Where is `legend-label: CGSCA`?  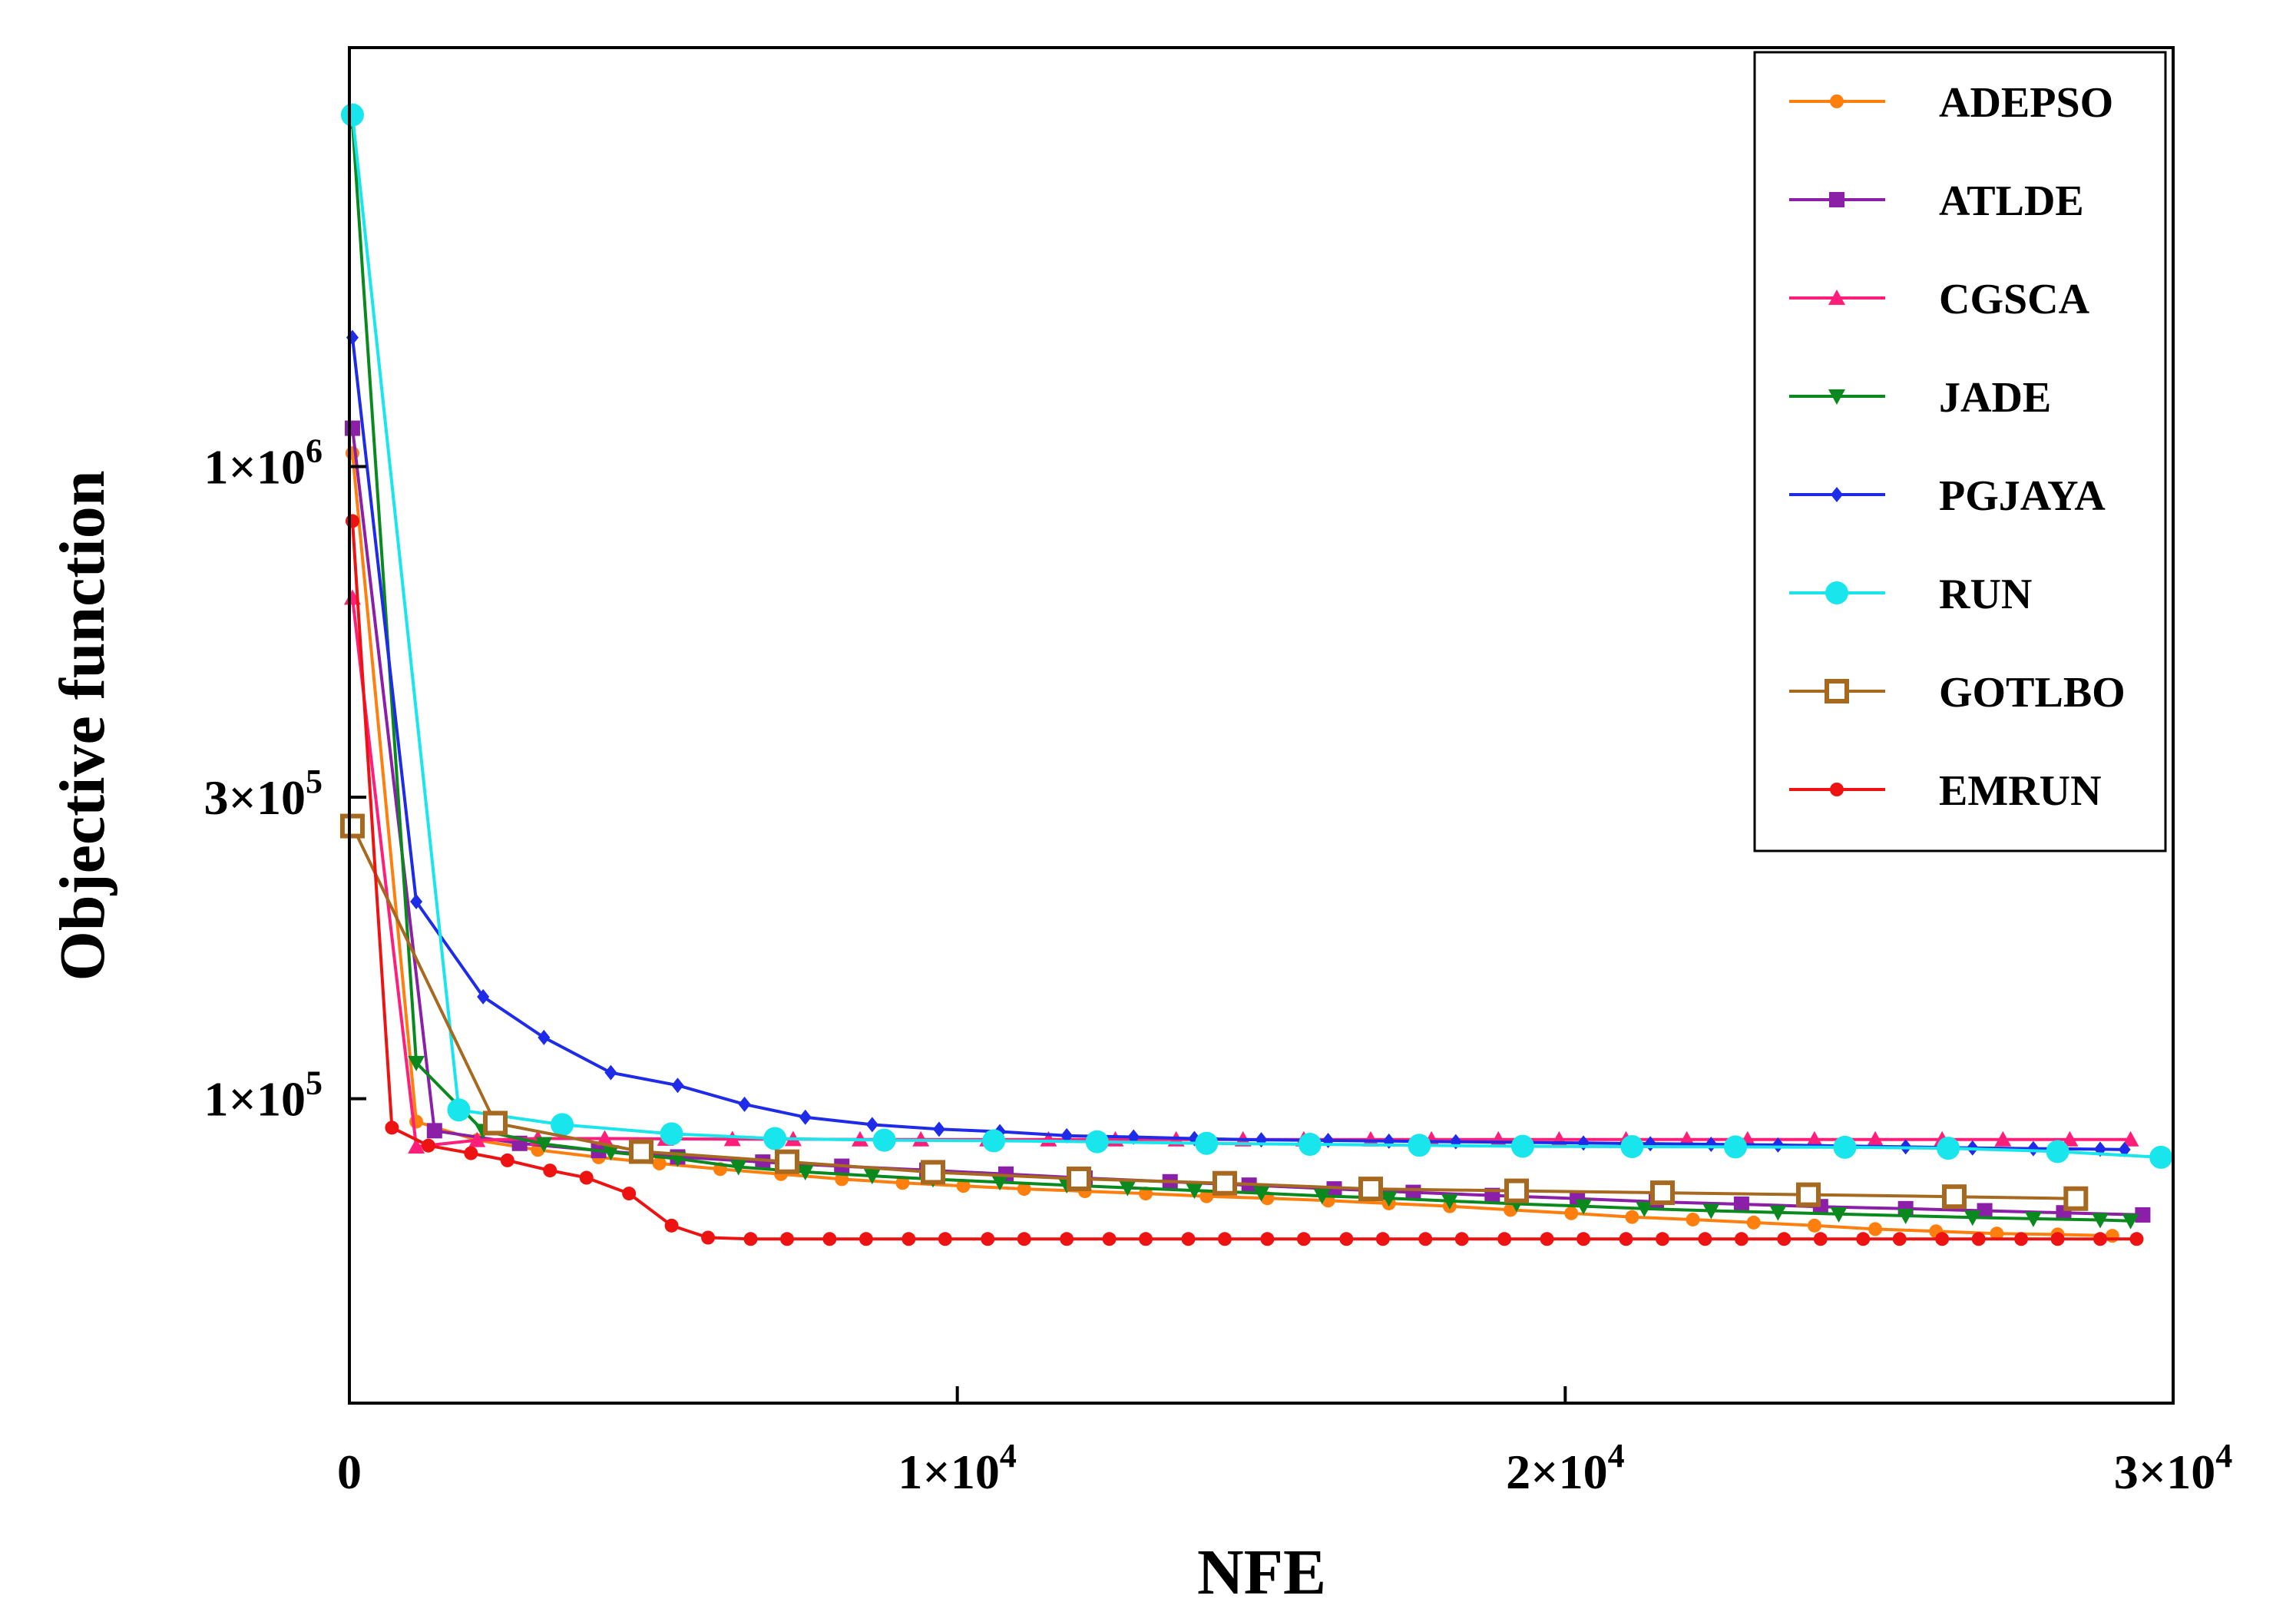 legend-label: CGSCA is located at coordinates (2014, 299).